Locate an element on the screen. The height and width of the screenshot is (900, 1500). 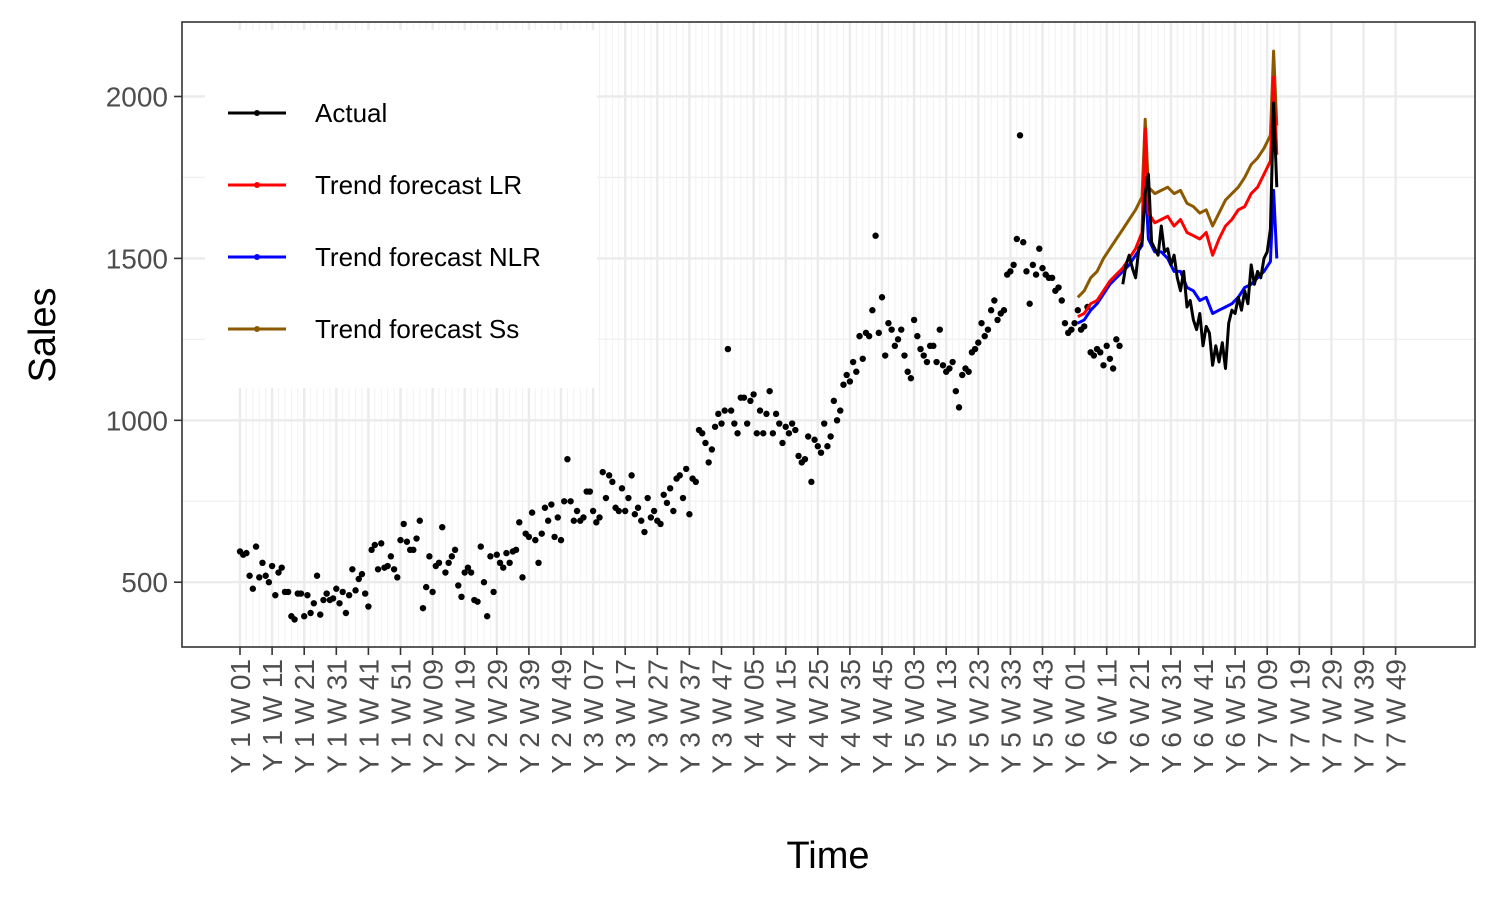
x-tick-label: Y 3 W 37 is located at coordinates (689, 716).